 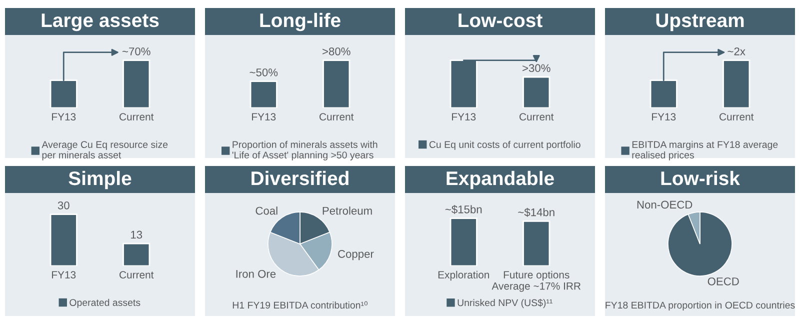 What do you see at coordinates (705, 150) in the screenshot?
I see `legend-label: EBITDA margins at FY18 average realised prices` at bounding box center [705, 150].